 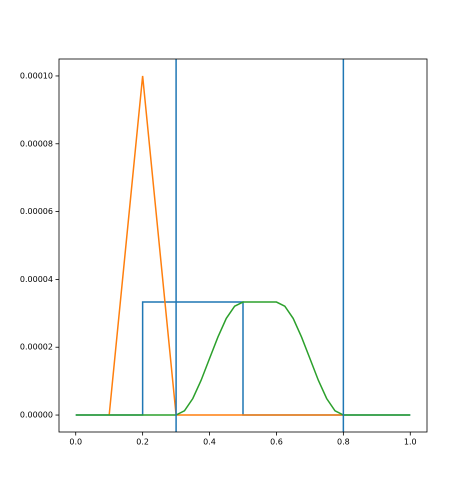 What do you see at coordinates (36, 143) in the screenshot?
I see `y-tick-label: 0.00008` at bounding box center [36, 143].